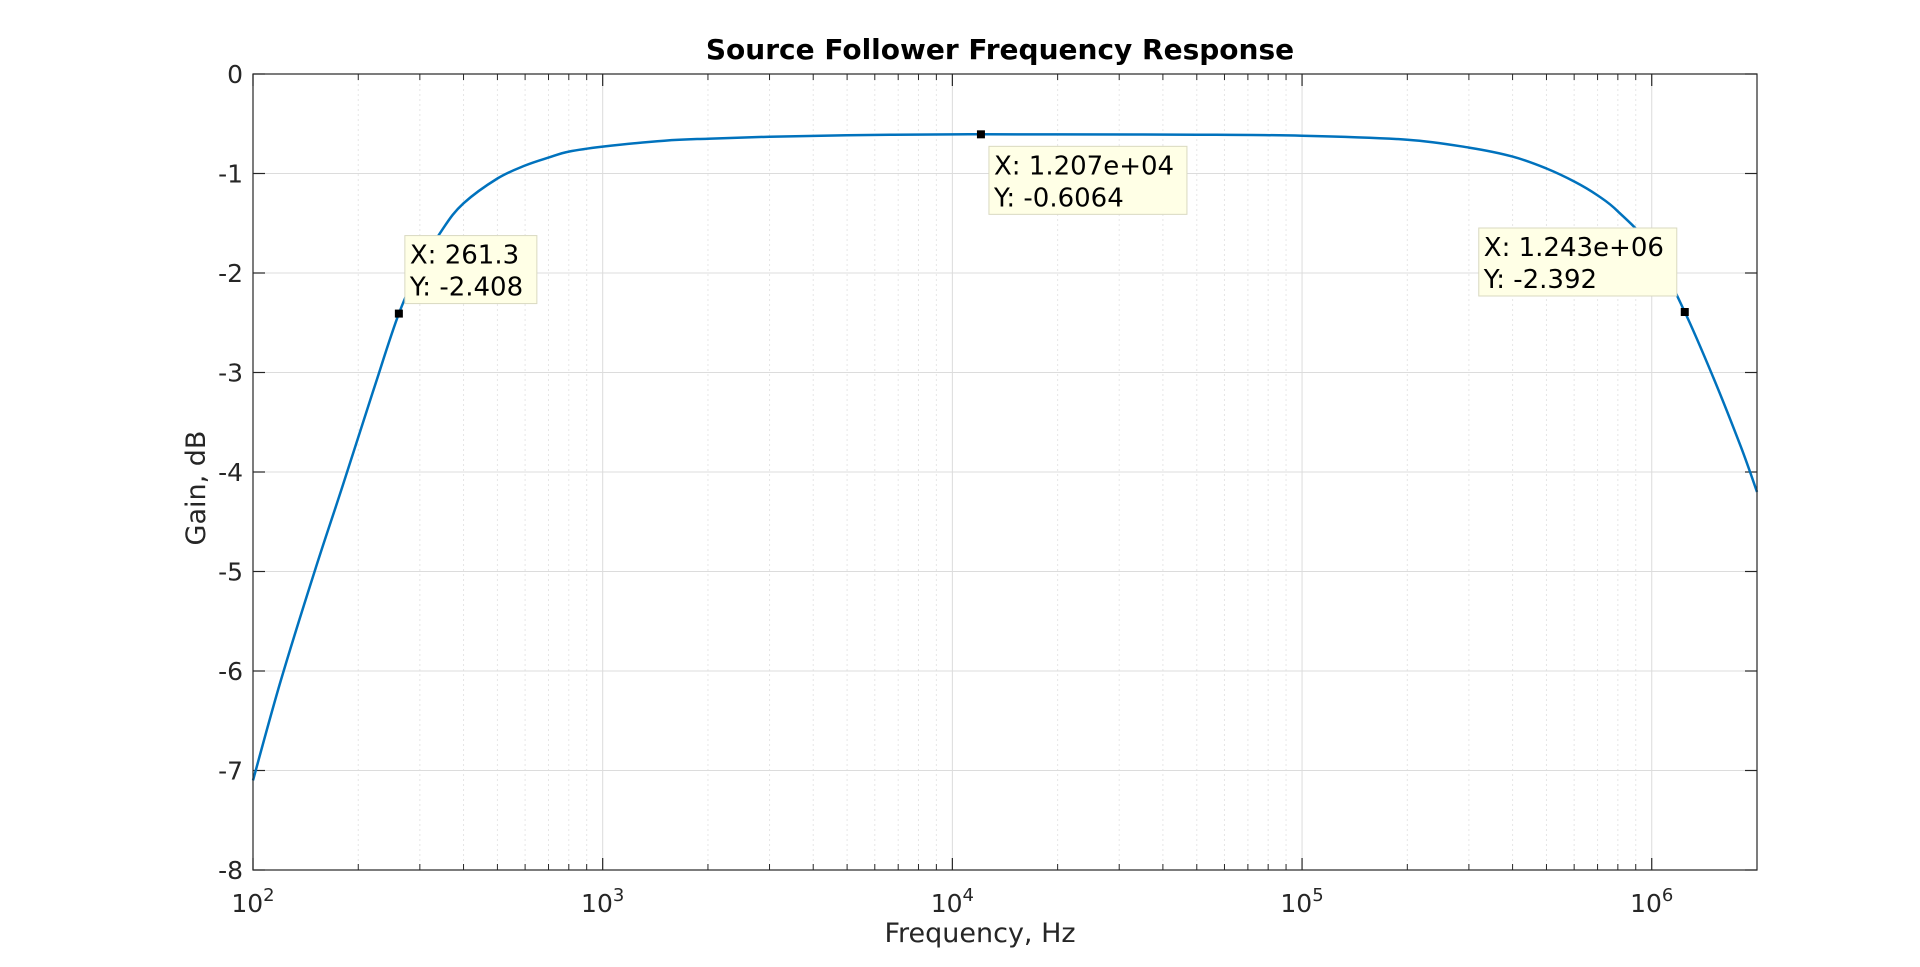  I want to click on x-tick-label: 10³, so click(602, 901).